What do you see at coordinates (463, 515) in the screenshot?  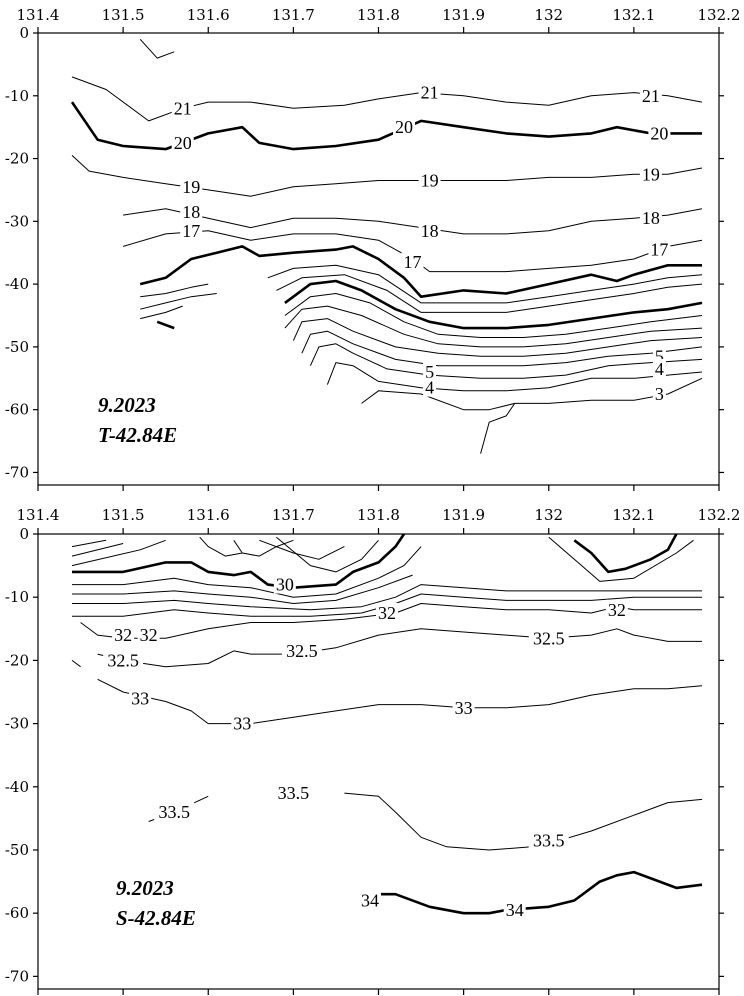 I see `x-tick-label: 131.9` at bounding box center [463, 515].